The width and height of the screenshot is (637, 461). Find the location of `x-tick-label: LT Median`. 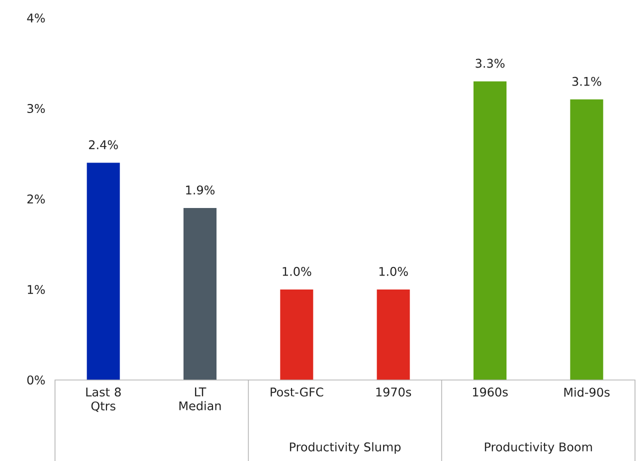

x-tick-label: LT Median is located at coordinates (200, 399).